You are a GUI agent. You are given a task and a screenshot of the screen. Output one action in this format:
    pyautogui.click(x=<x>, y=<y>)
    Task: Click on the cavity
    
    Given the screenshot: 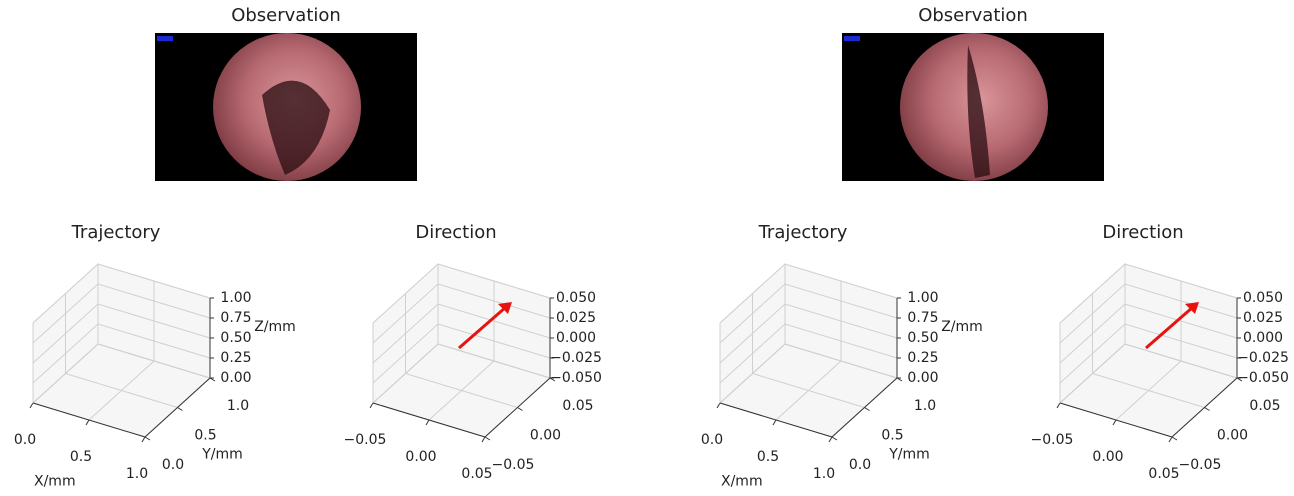 What is the action you would take?
    pyautogui.click(x=978, y=111)
    